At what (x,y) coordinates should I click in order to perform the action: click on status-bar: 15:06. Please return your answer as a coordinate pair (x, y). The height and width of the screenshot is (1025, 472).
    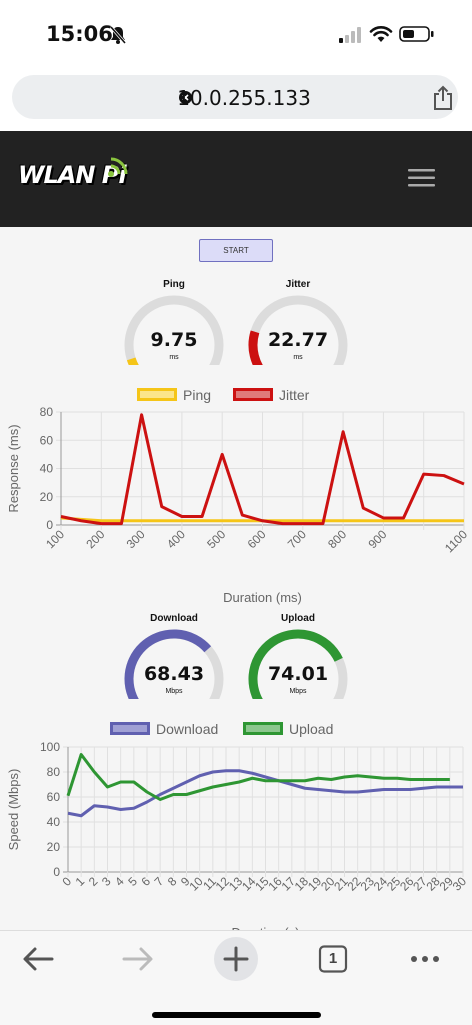
    Looking at the image, I should click on (236, 35).